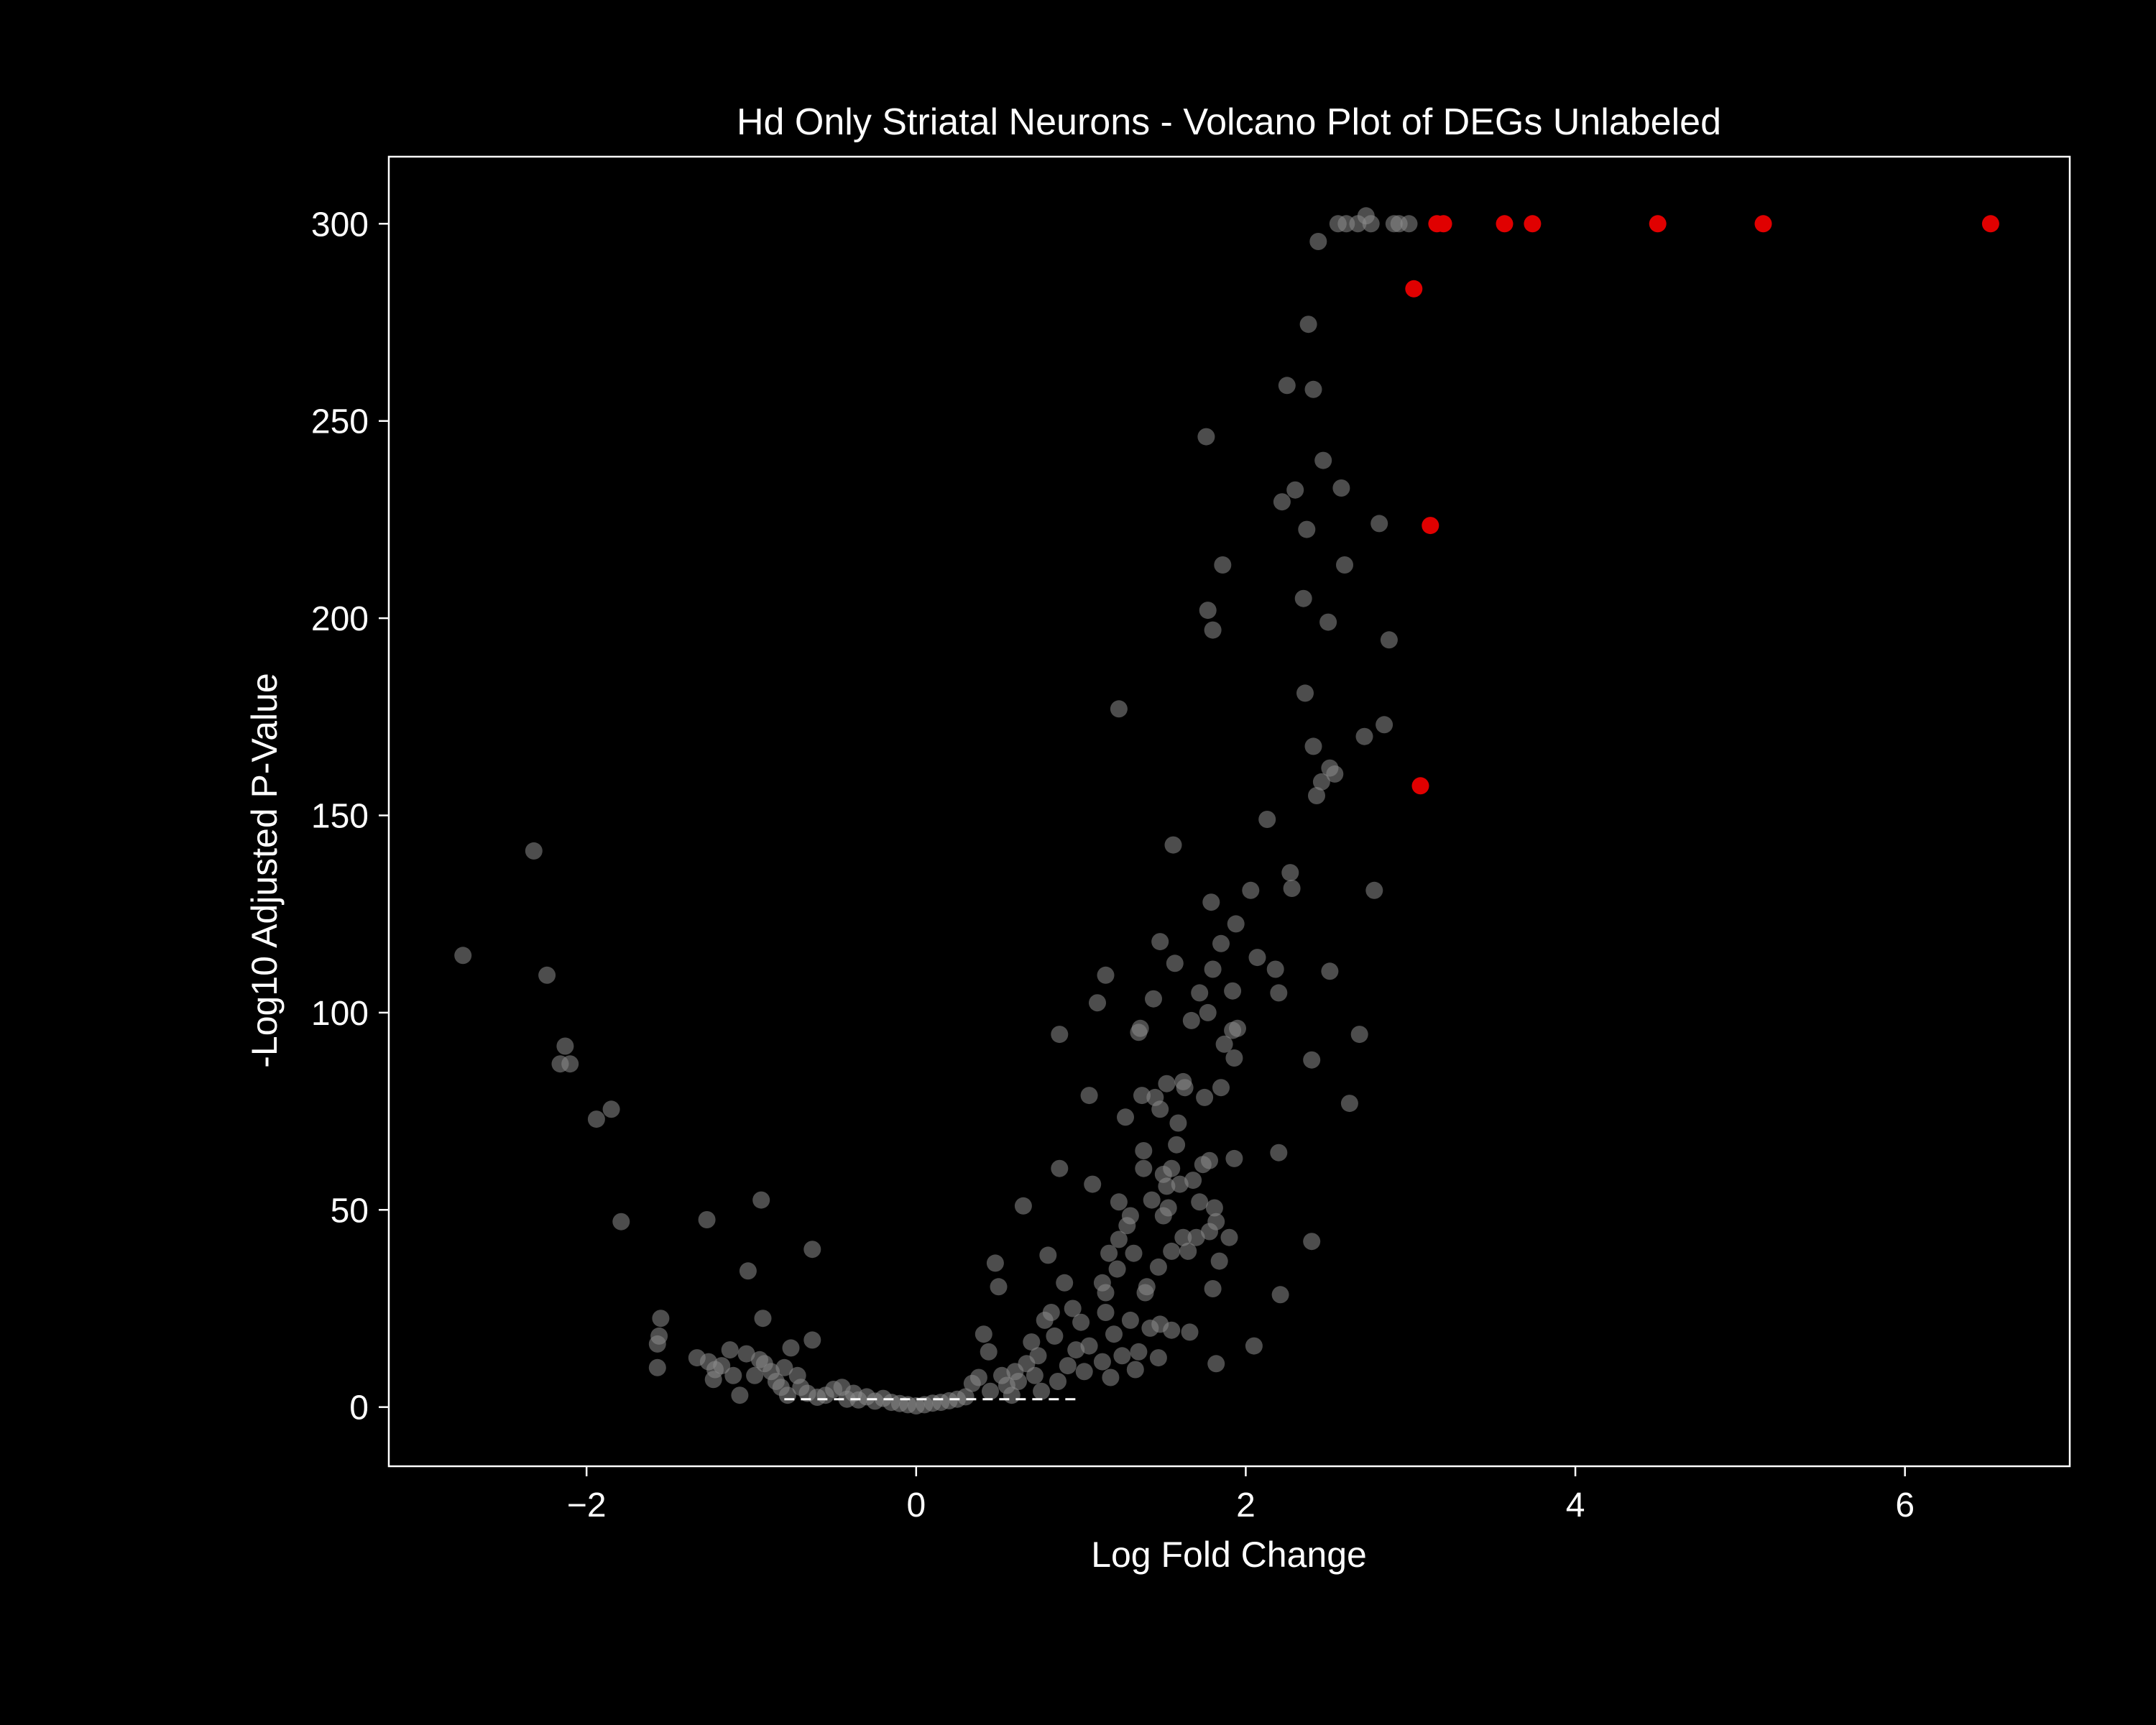 The width and height of the screenshot is (2156, 1725). Describe the element at coordinates (350, 1211) in the screenshot. I see `y-tick-label-1: 50` at that location.